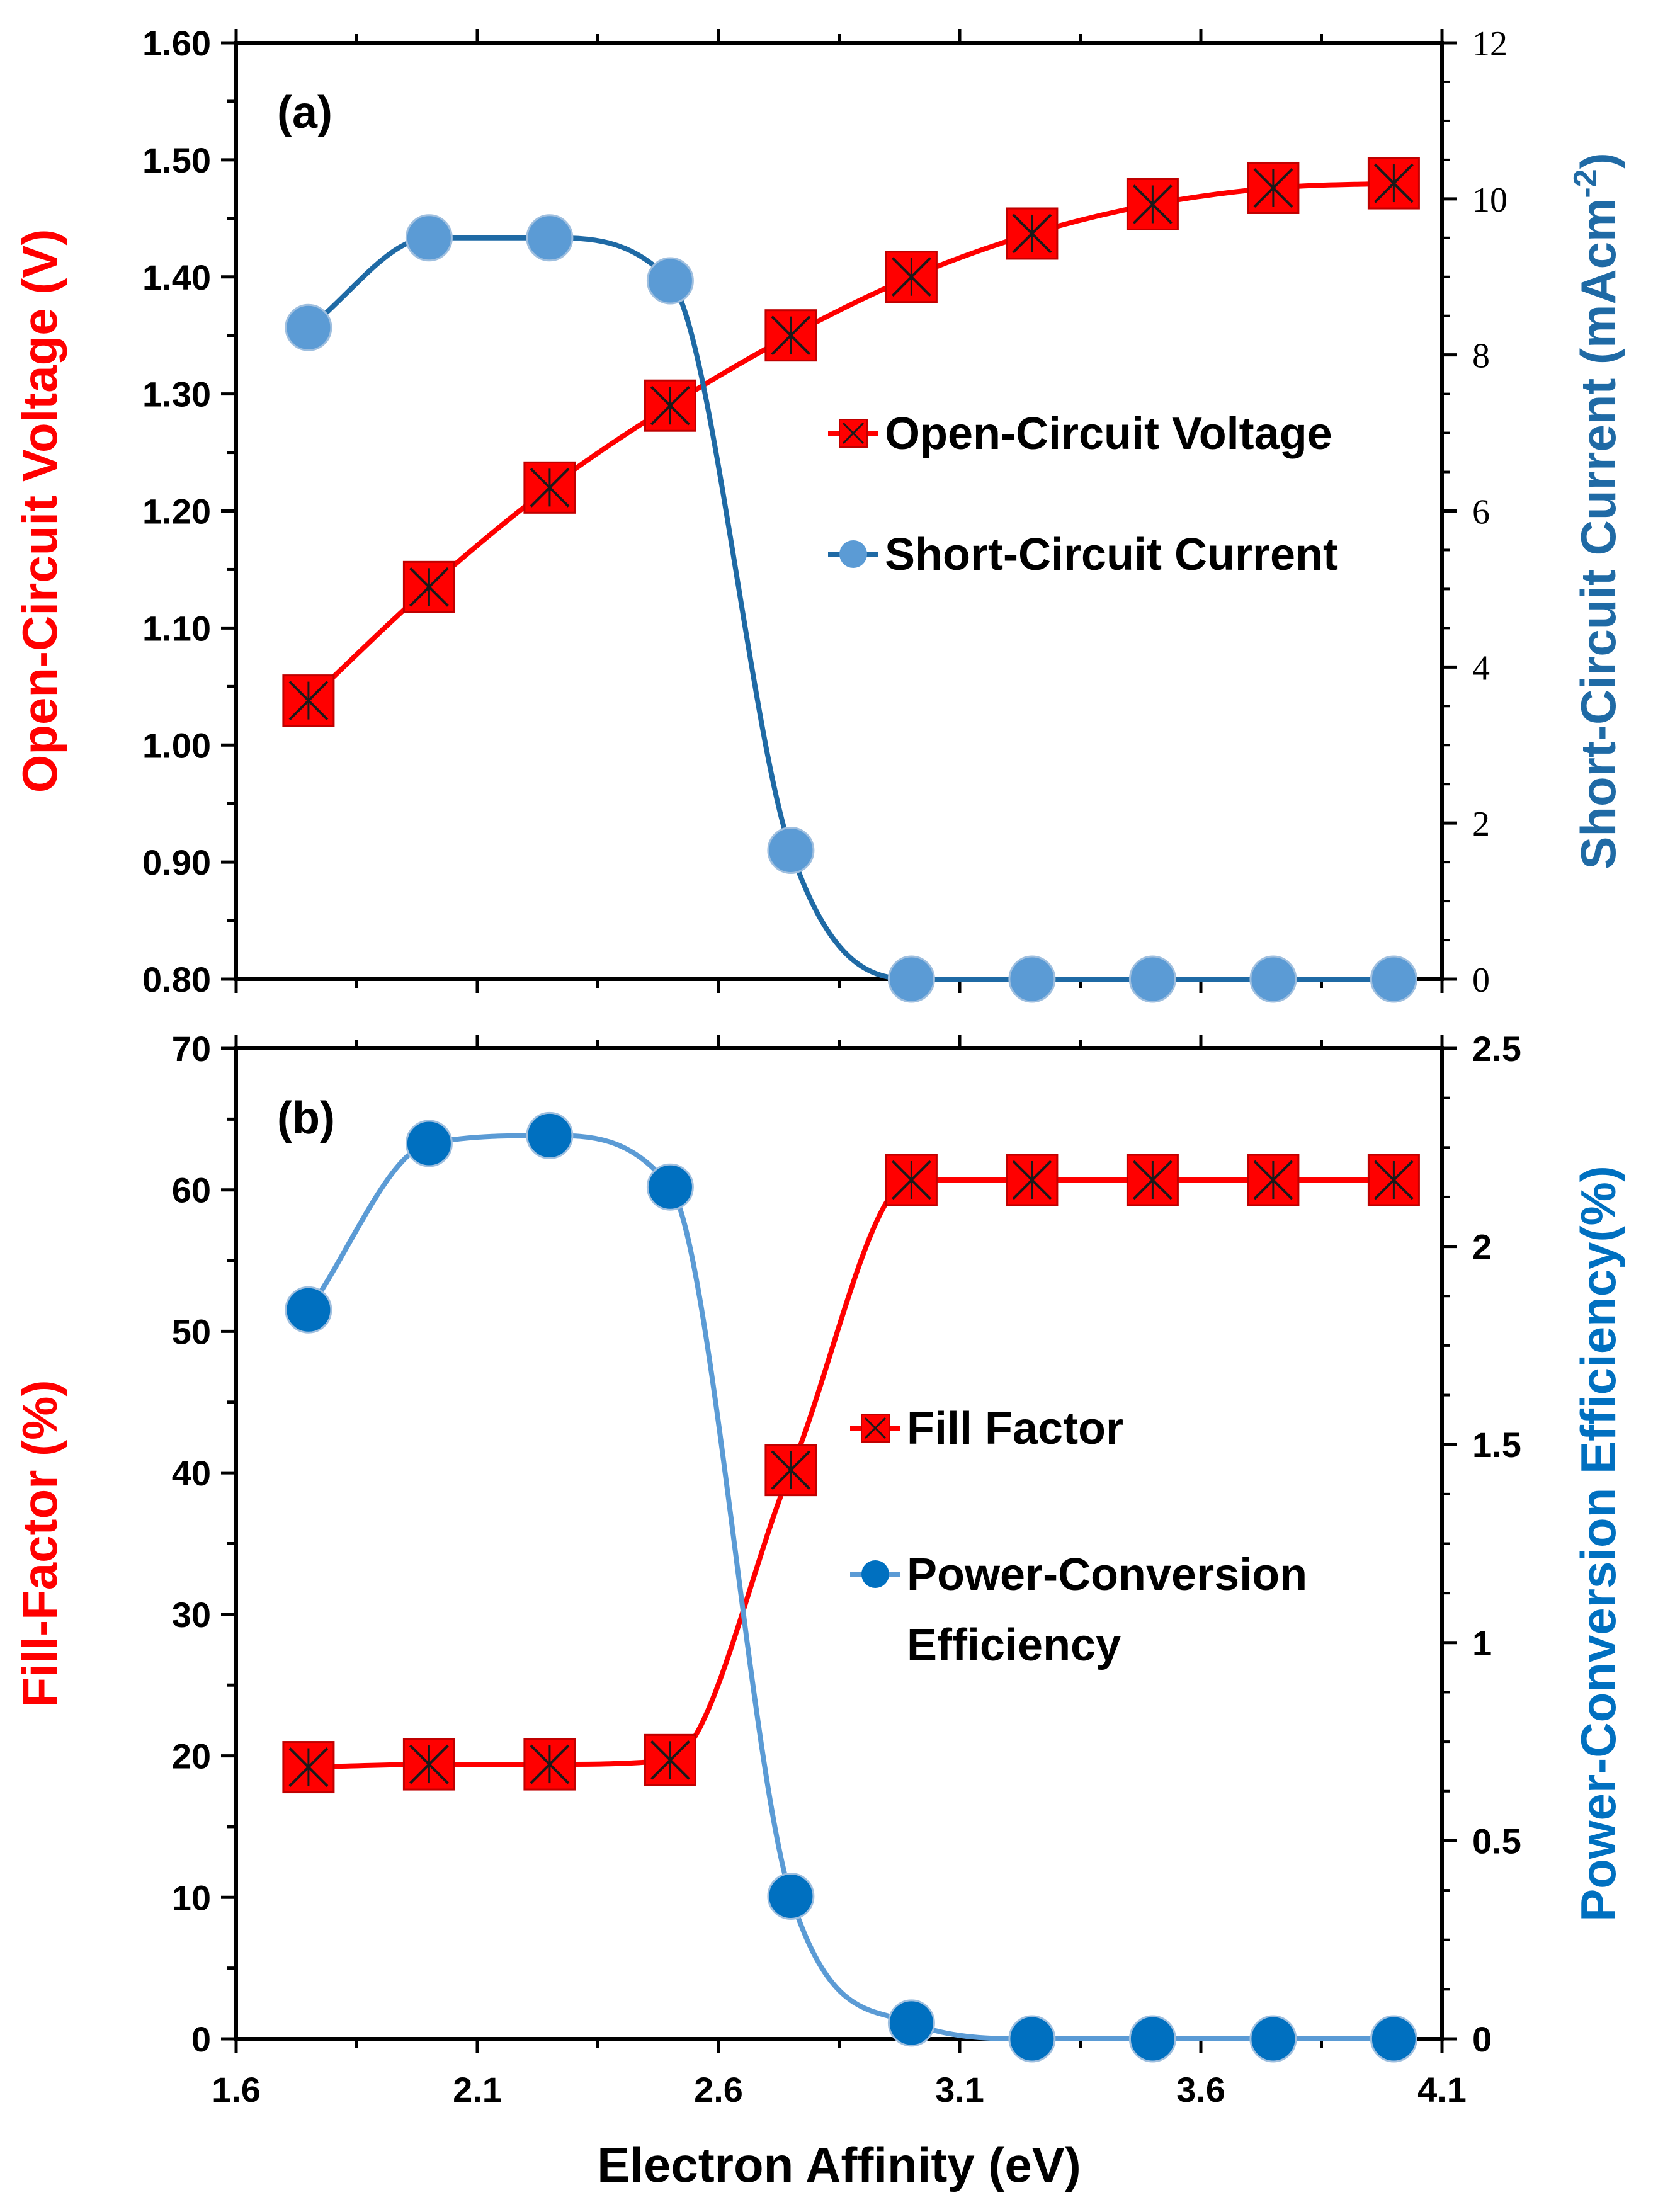 This screenshot has height=2212, width=1658. What do you see at coordinates (176, 862) in the screenshot?
I see `y-left-tick-label: 0.90` at bounding box center [176, 862].